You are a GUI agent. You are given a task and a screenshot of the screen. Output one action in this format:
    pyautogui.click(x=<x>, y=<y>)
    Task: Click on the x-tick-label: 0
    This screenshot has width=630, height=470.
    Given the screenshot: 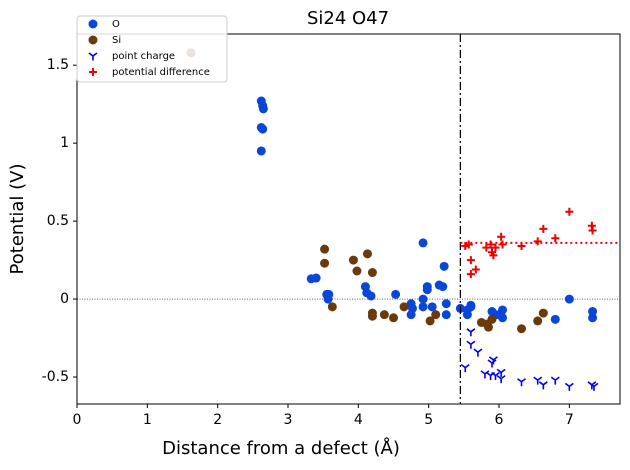 What is the action you would take?
    pyautogui.click(x=77, y=420)
    